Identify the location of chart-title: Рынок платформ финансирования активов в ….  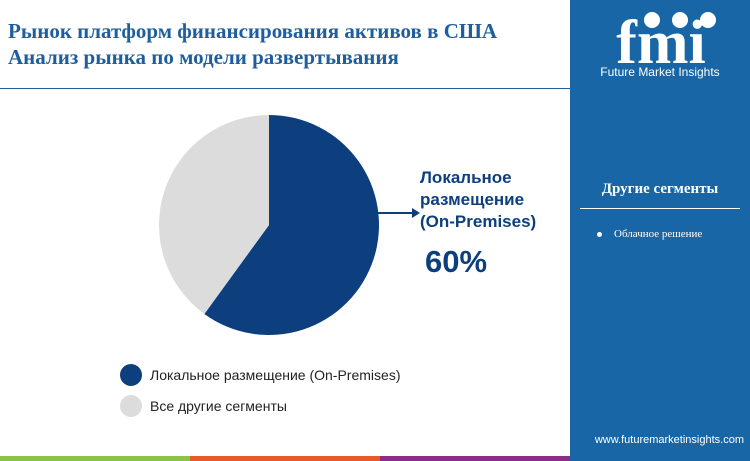
(252, 44).